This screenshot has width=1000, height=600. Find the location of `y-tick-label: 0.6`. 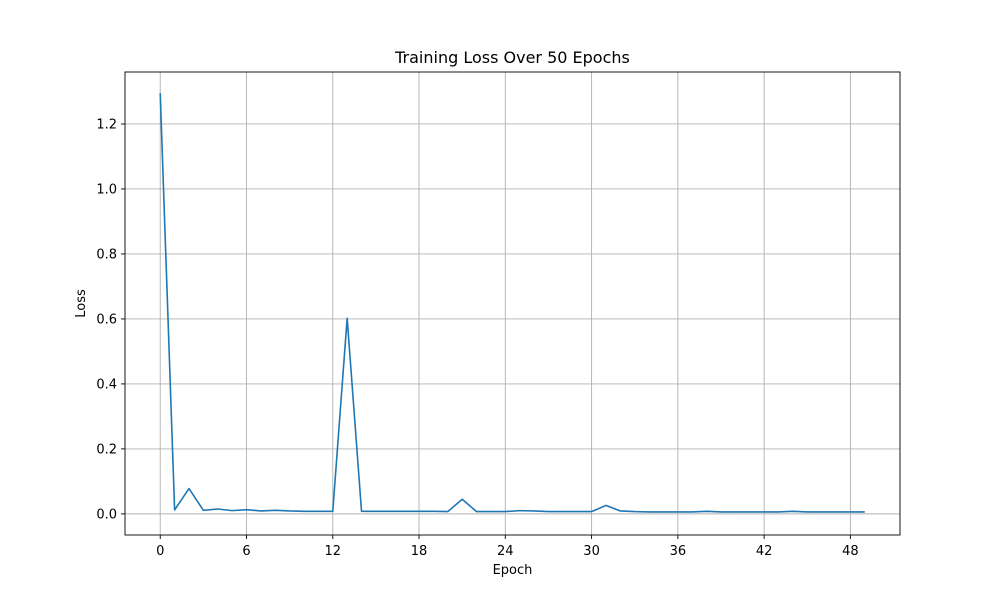

y-tick-label: 0.6 is located at coordinates (106, 319).